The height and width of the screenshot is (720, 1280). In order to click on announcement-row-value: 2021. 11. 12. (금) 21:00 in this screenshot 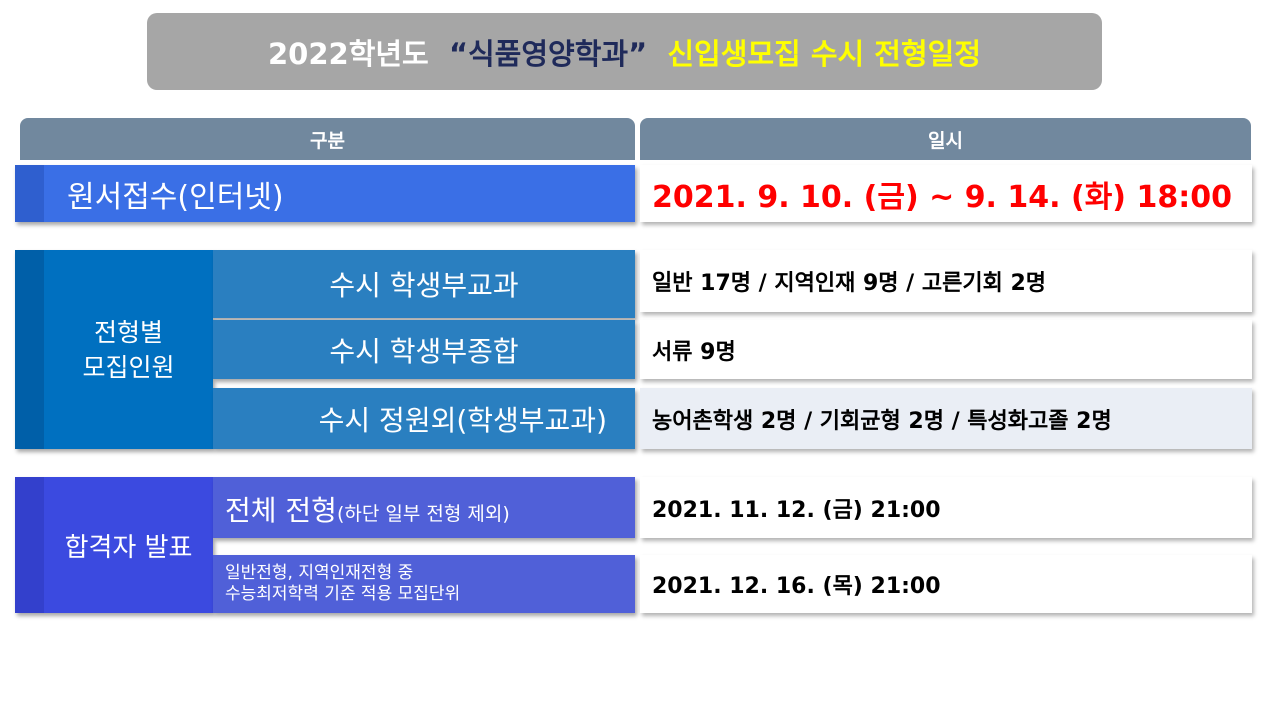, I will do `click(946, 507)`.